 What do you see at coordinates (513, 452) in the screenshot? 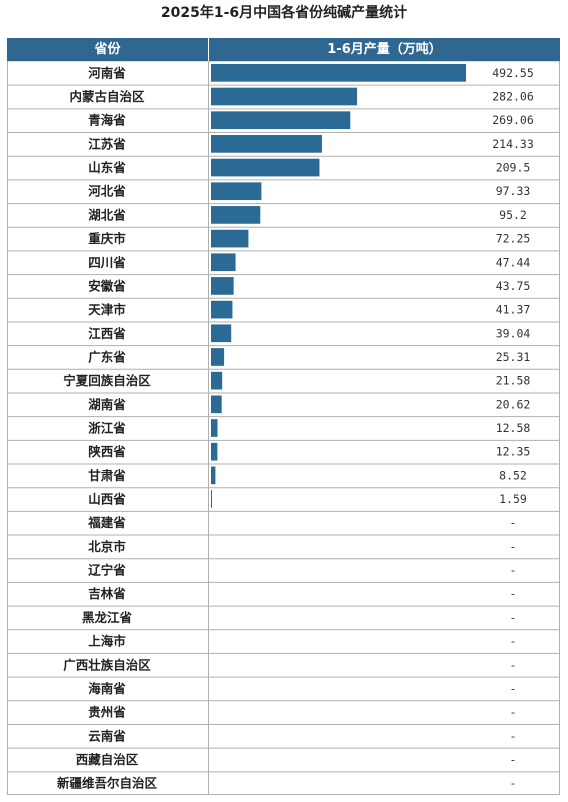
I see `value-label: 12.35` at bounding box center [513, 452].